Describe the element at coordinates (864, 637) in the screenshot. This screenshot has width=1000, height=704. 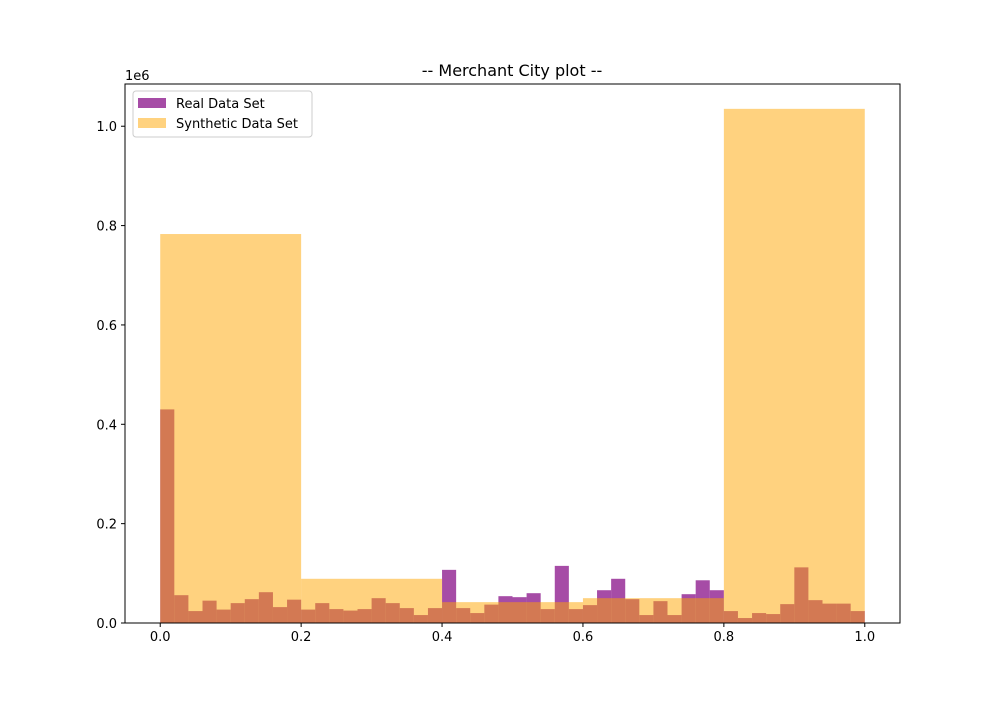
I see `x-tick-label: 1.0` at that location.